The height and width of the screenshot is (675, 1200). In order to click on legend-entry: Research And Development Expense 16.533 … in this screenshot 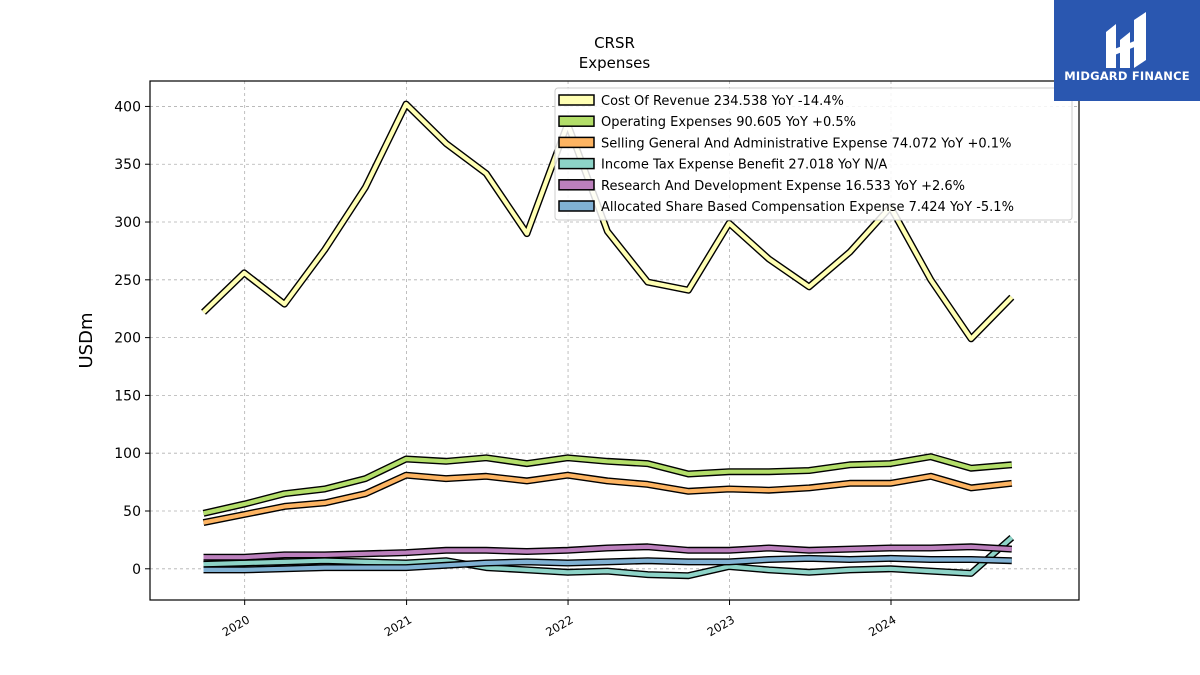, I will do `click(783, 186)`.